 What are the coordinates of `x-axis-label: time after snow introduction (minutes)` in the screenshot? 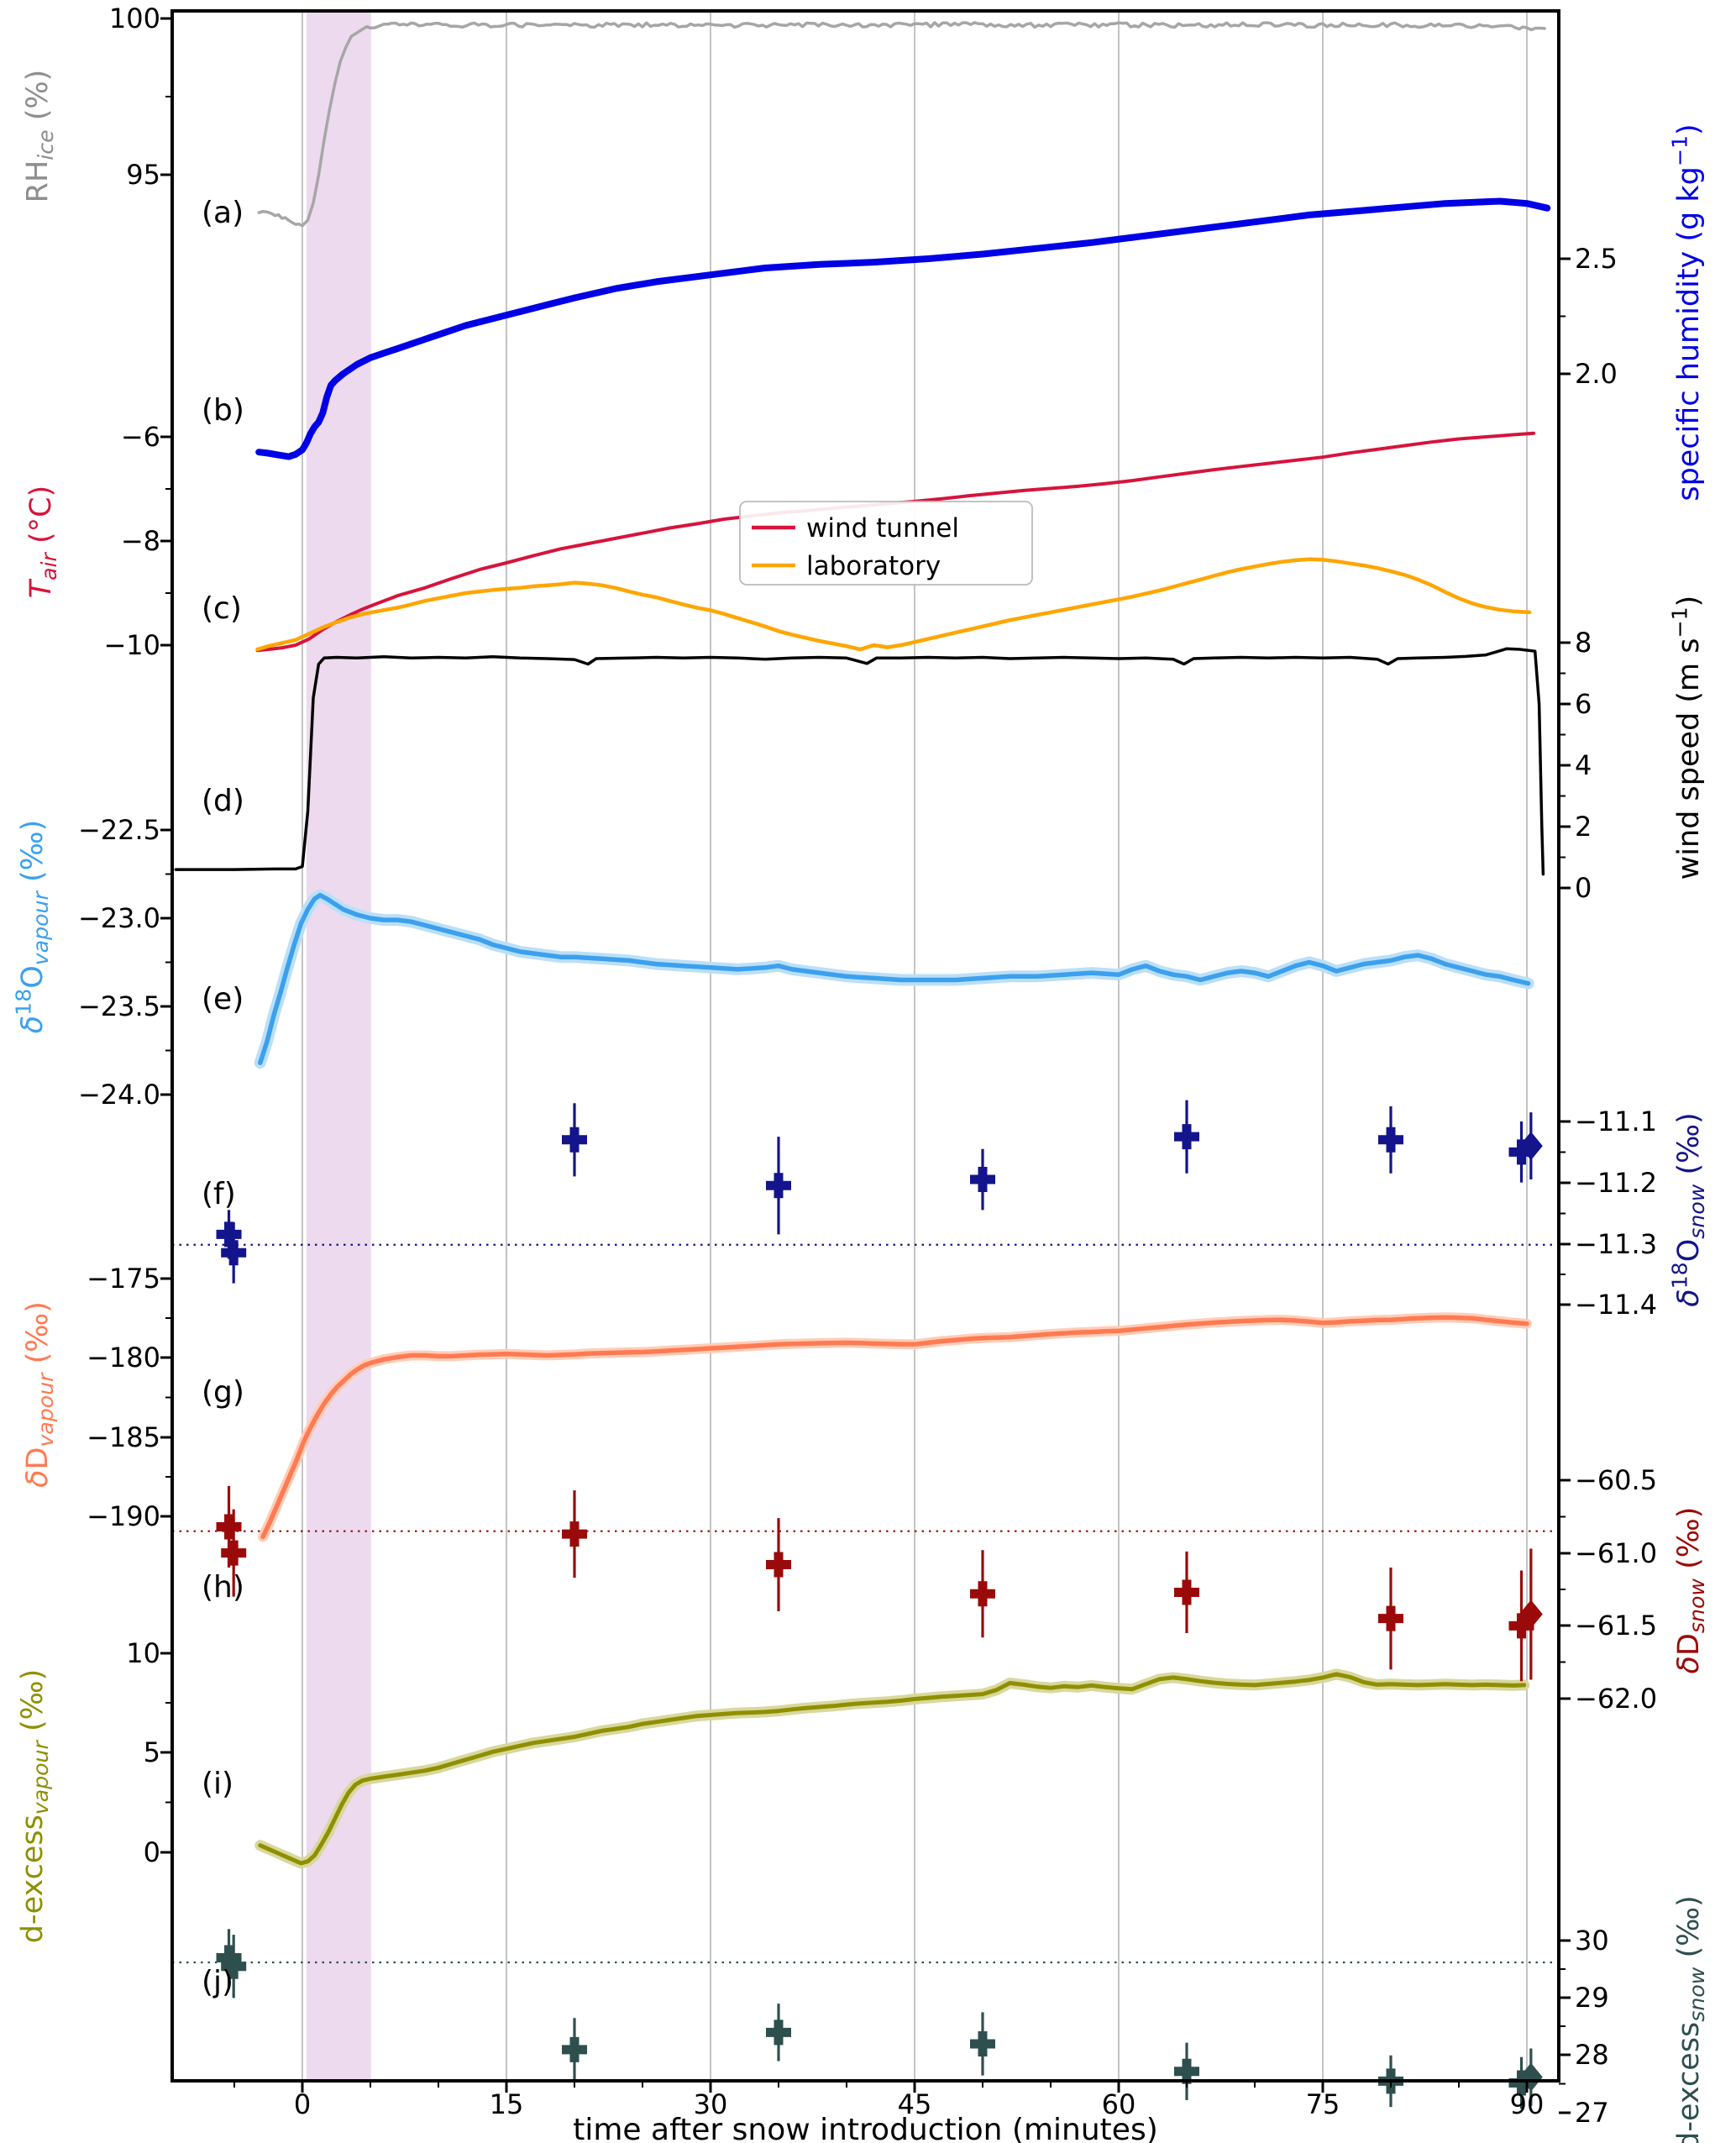 It's located at (865, 2128).